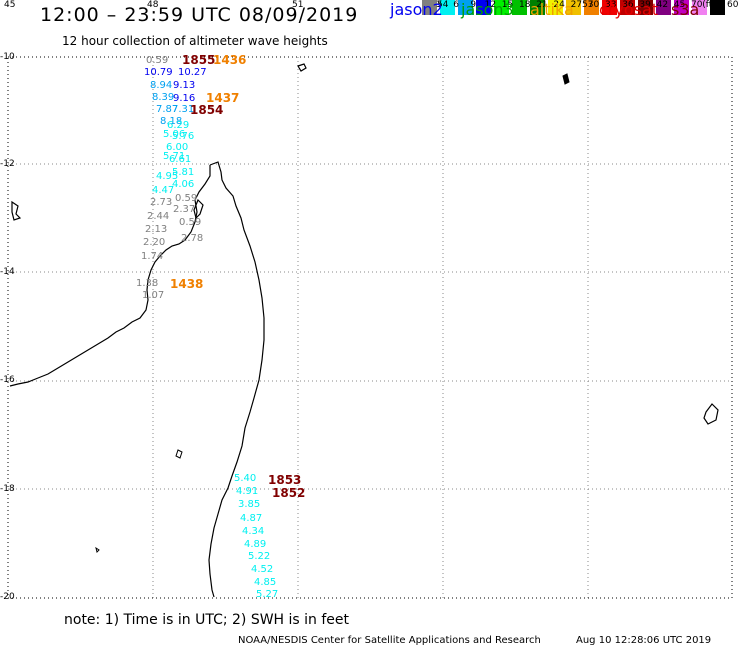 The width and height of the screenshot is (740, 650). I want to click on colorbar-label: 24, so click(559, 5).